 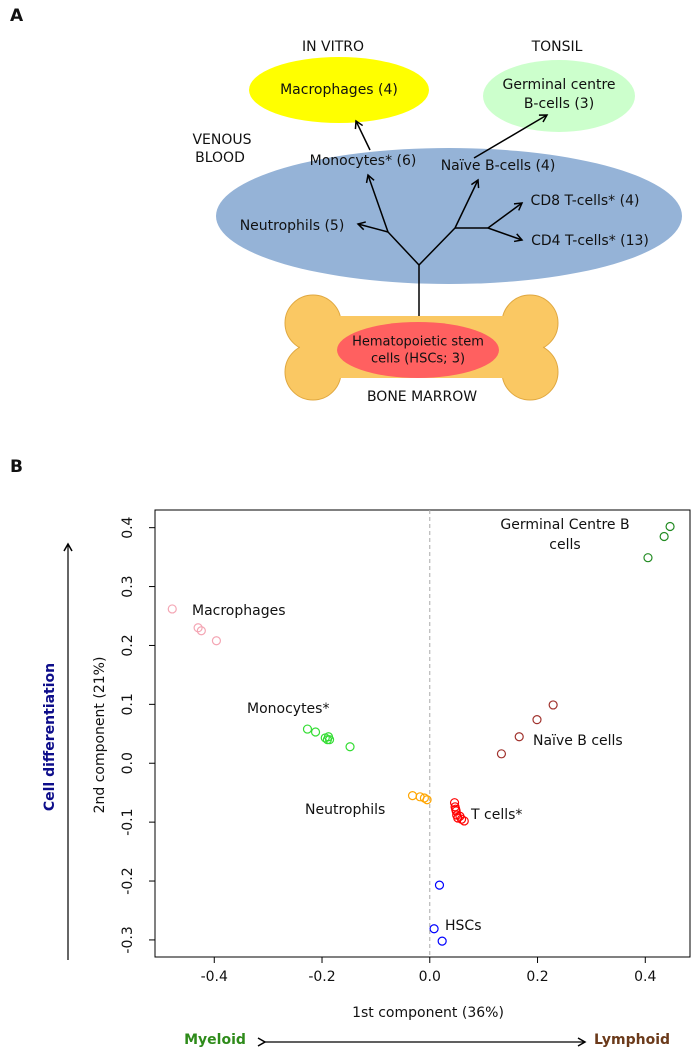 I want to click on panel-label: B, so click(x=16, y=467).